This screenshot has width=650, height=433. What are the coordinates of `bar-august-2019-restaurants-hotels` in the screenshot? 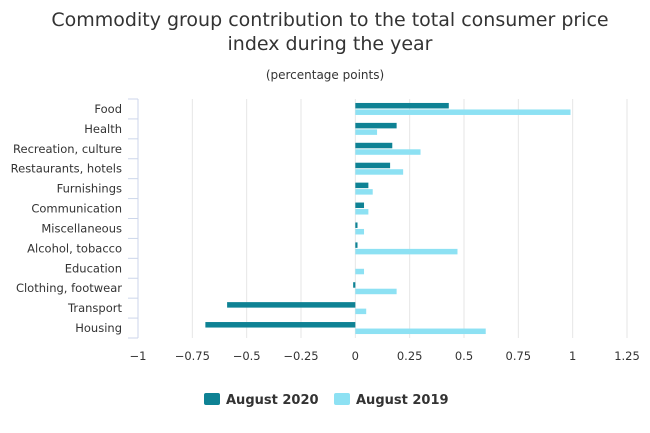 It's located at (379, 172).